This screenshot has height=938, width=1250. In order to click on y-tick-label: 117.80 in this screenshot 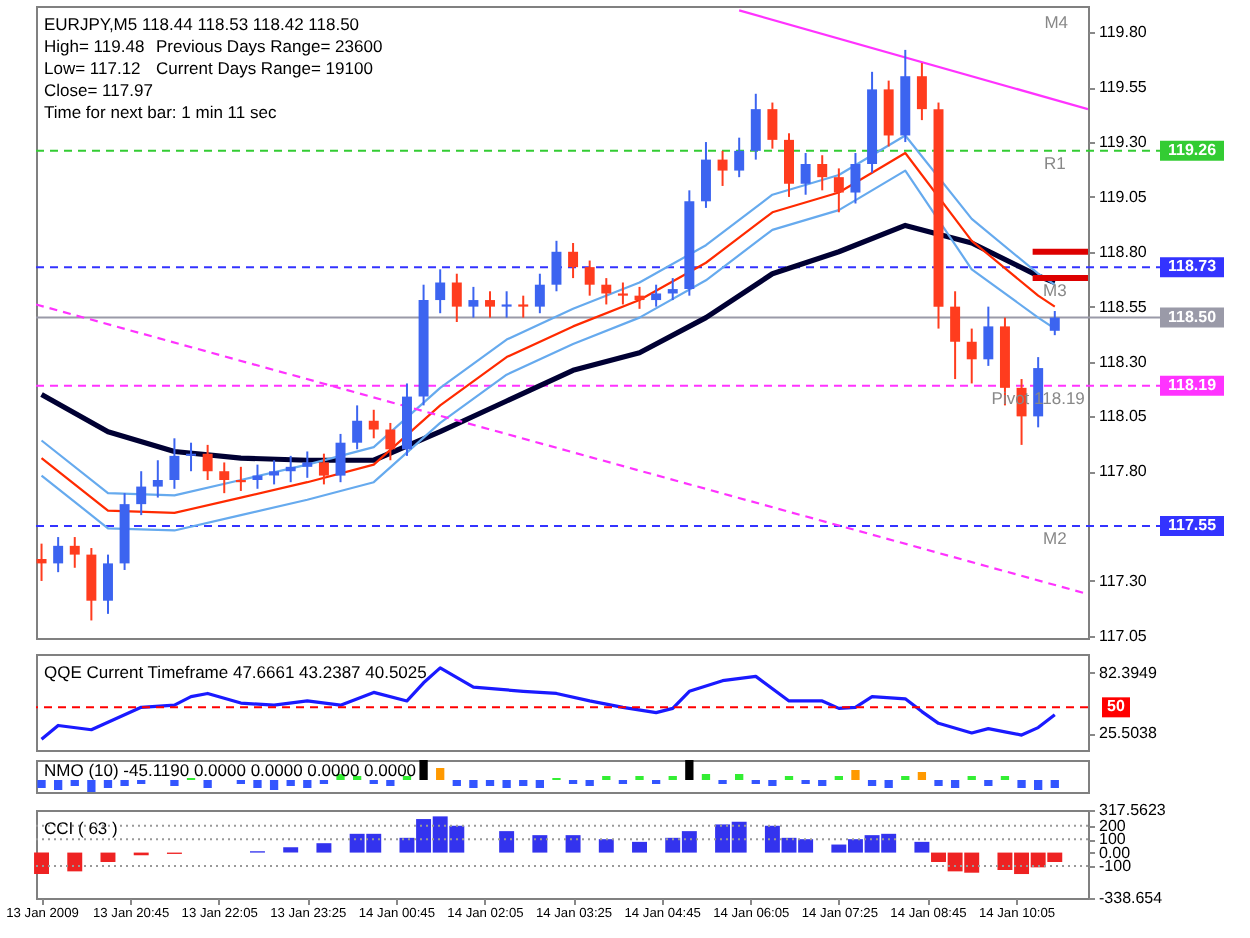, I will do `click(1123, 471)`.